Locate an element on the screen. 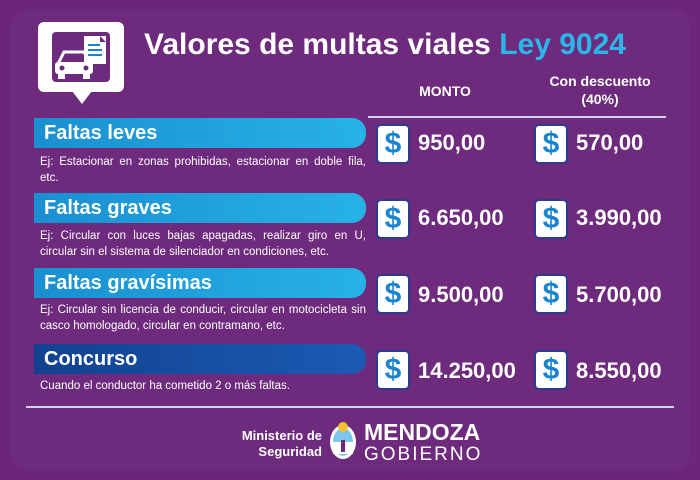  category-leves: Faltas leves is located at coordinates (200, 133).